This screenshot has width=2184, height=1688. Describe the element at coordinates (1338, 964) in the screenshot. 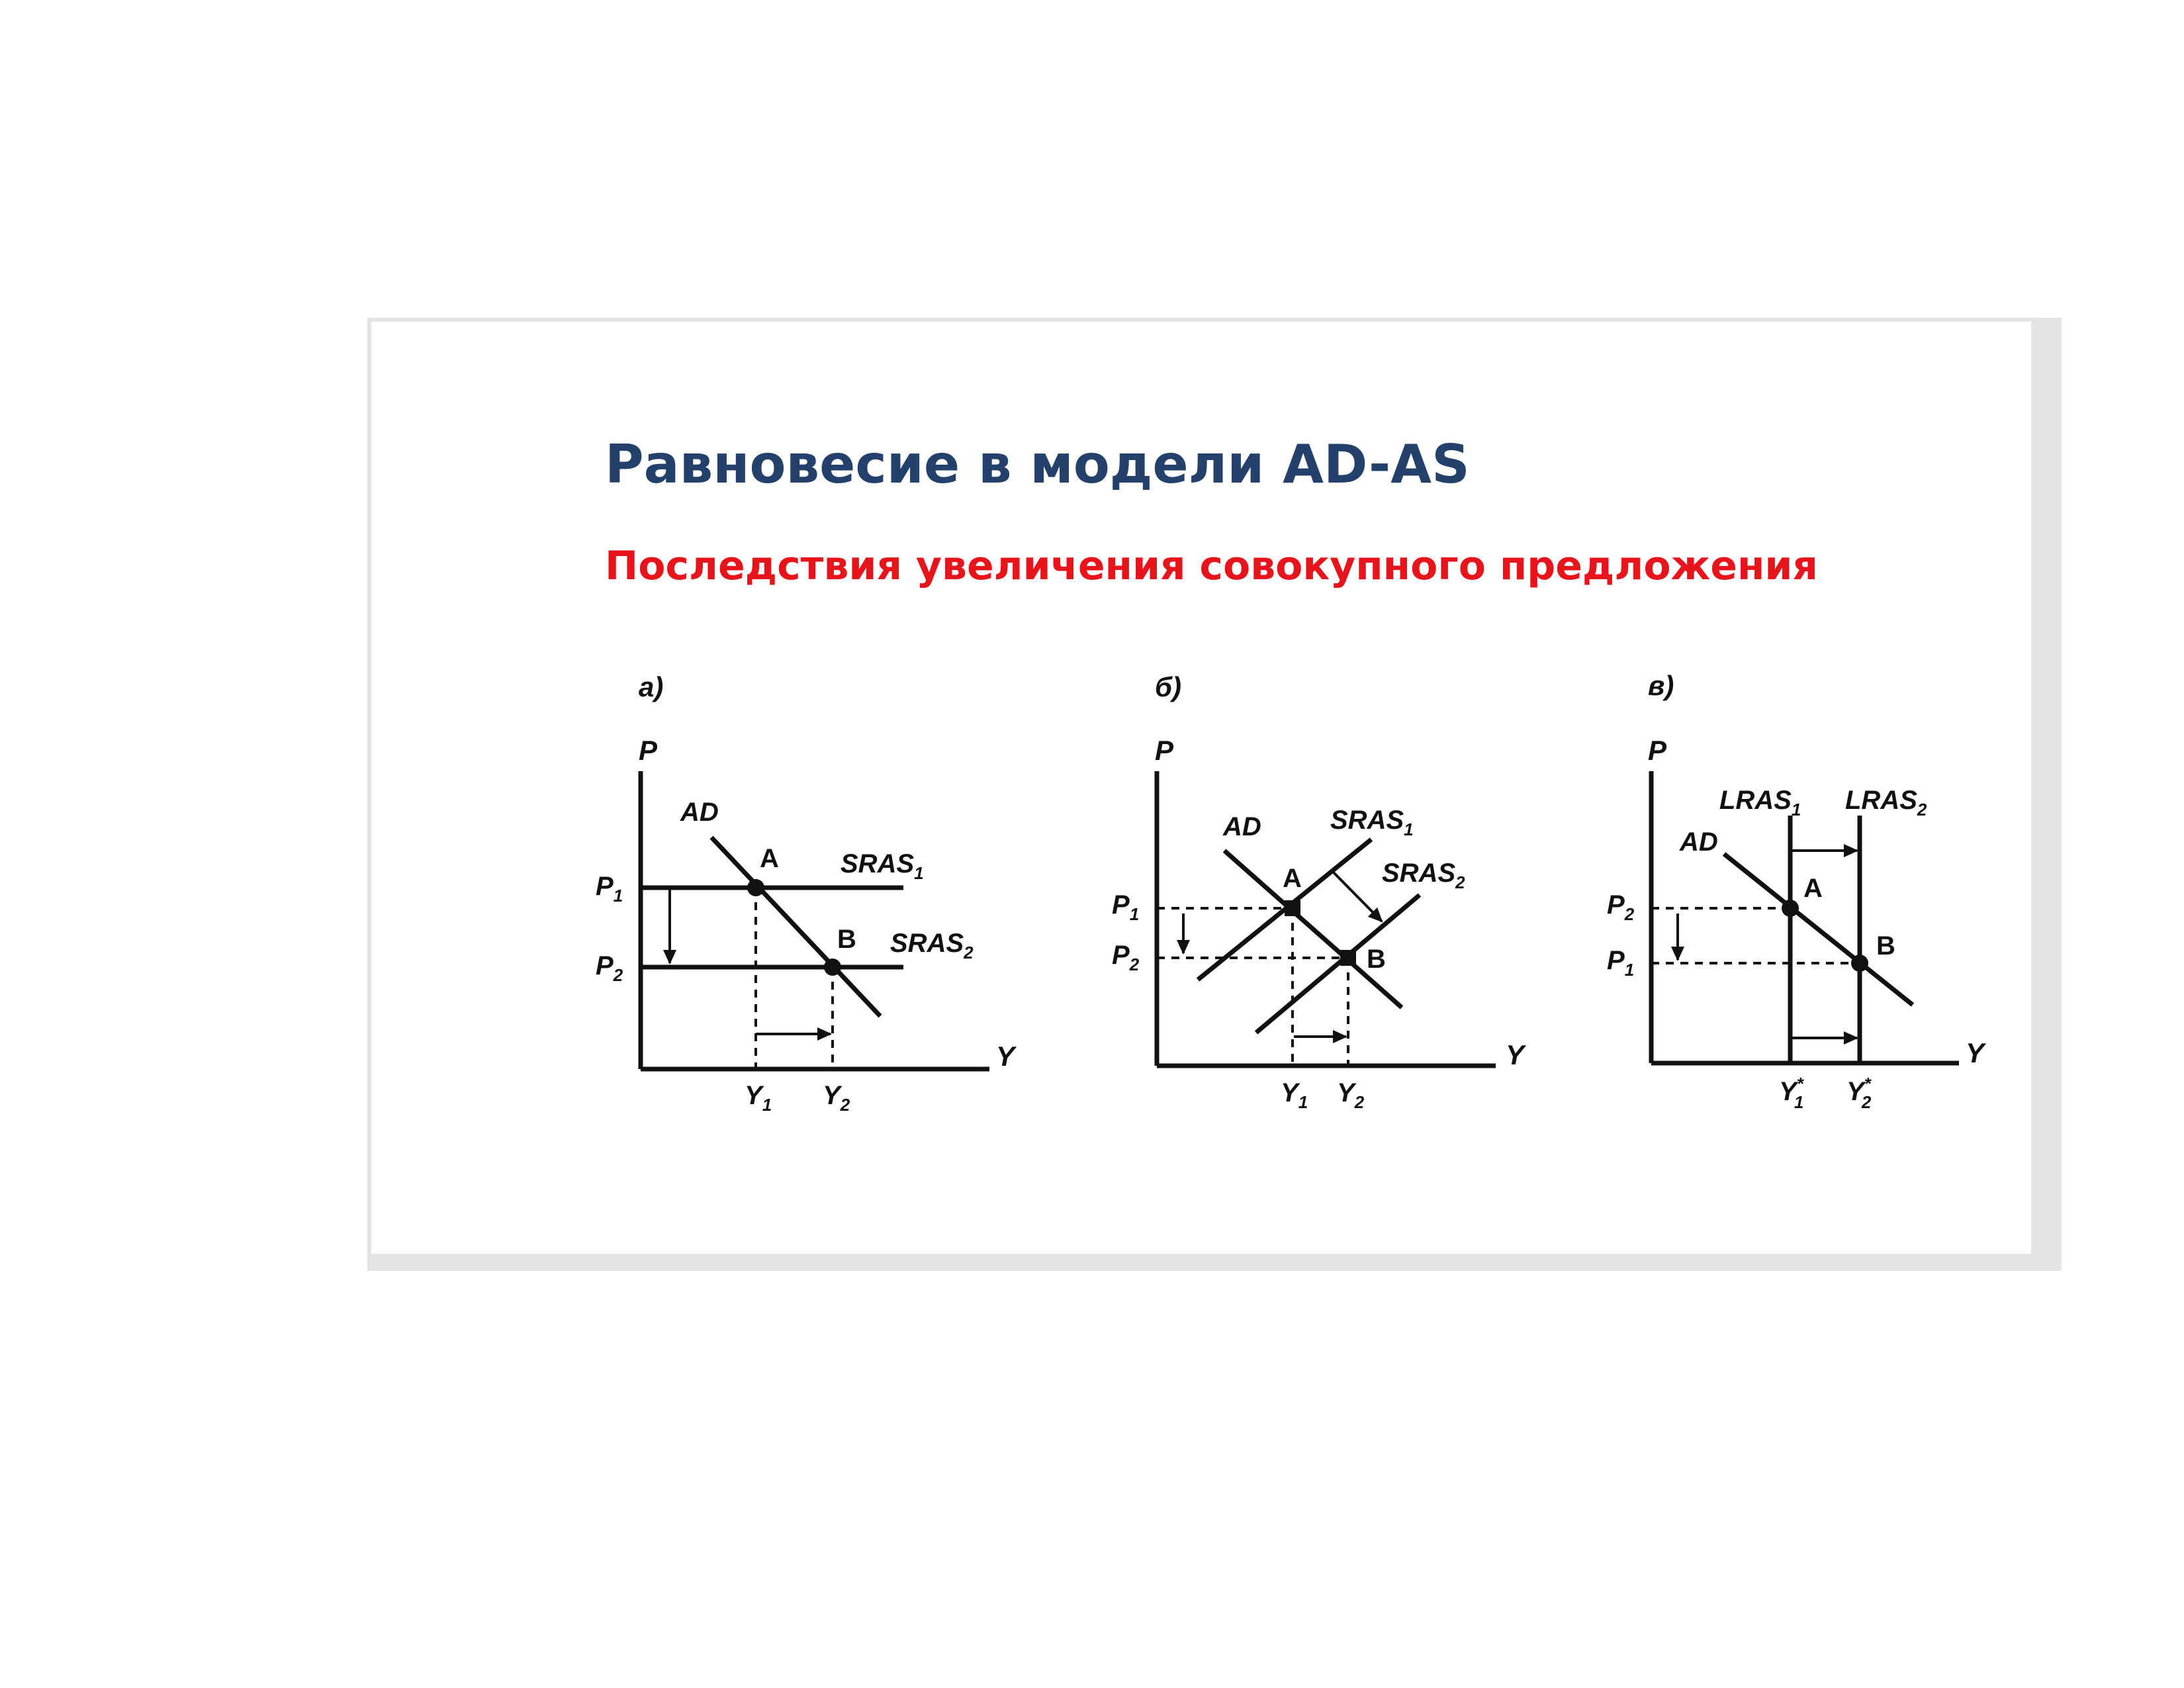

I see `panel-b-sras2-line` at that location.